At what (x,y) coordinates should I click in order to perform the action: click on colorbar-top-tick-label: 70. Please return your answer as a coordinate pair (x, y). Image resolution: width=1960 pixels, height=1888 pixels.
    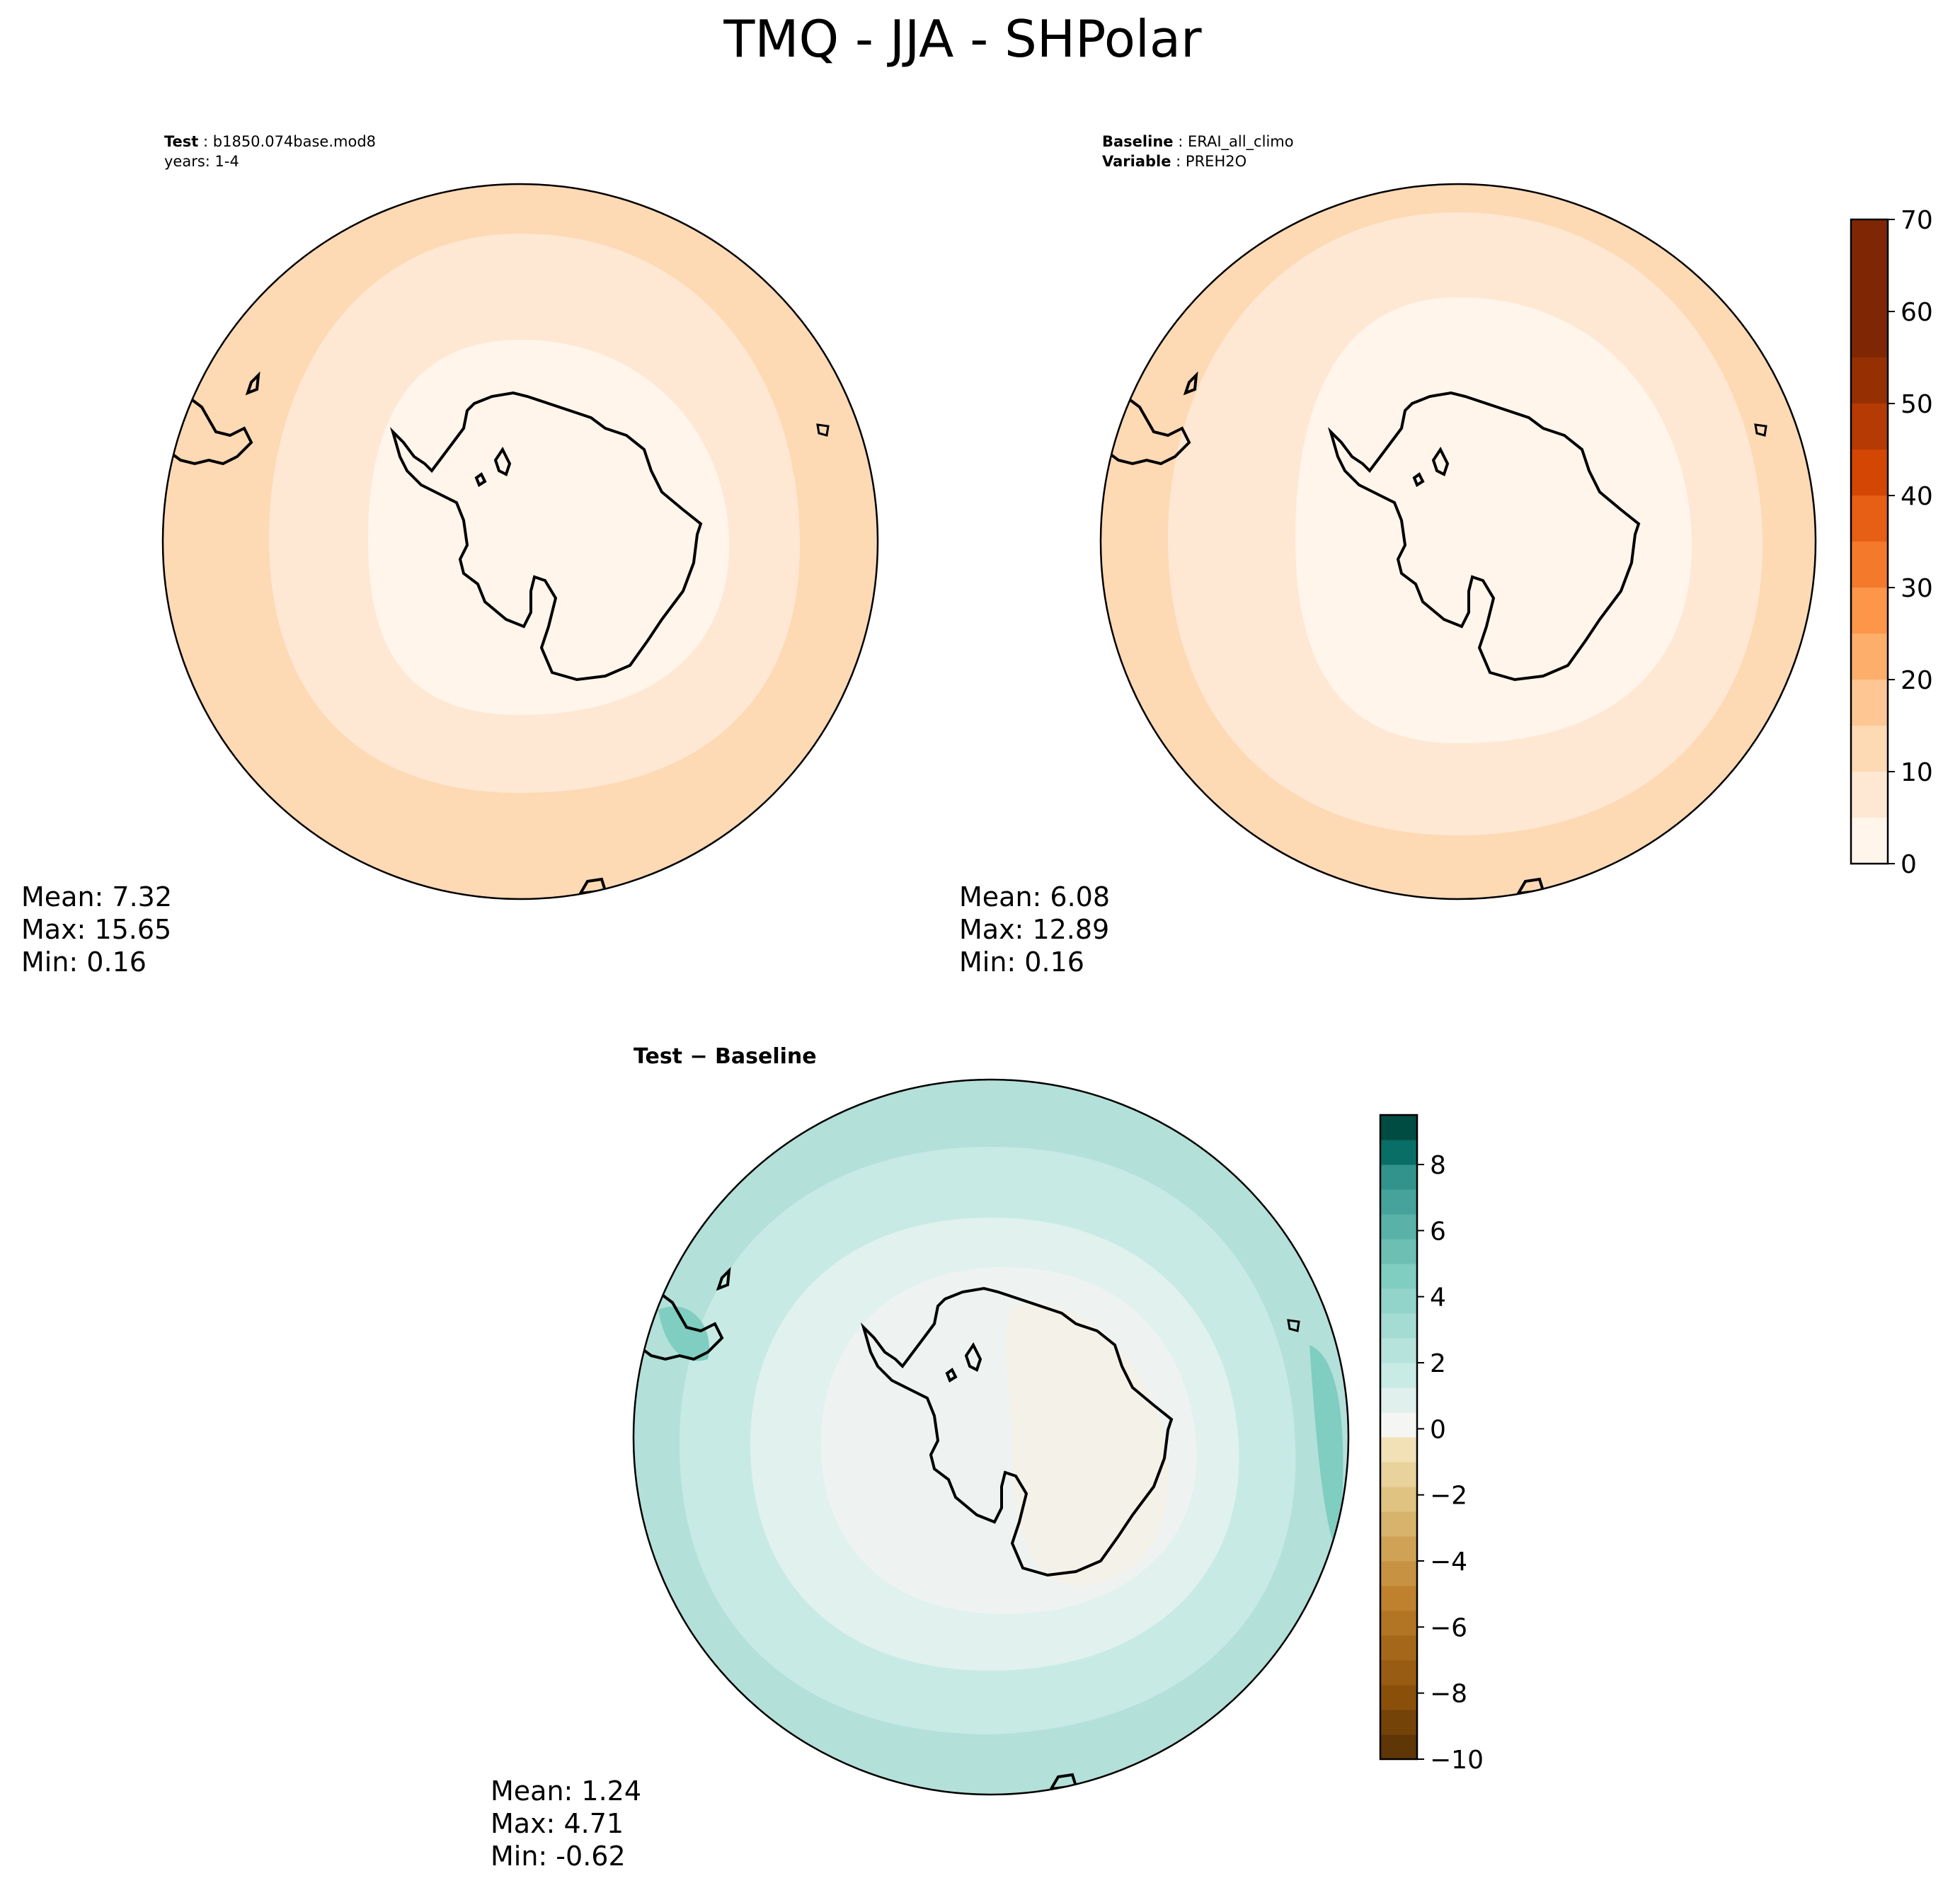
    Looking at the image, I should click on (1917, 221).